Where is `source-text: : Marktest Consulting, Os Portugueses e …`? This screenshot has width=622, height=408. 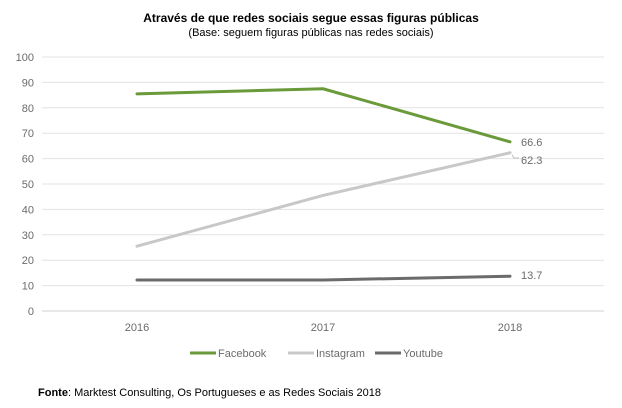
source-text: : Marktest Consulting, Os Portugueses e … is located at coordinates (224, 393).